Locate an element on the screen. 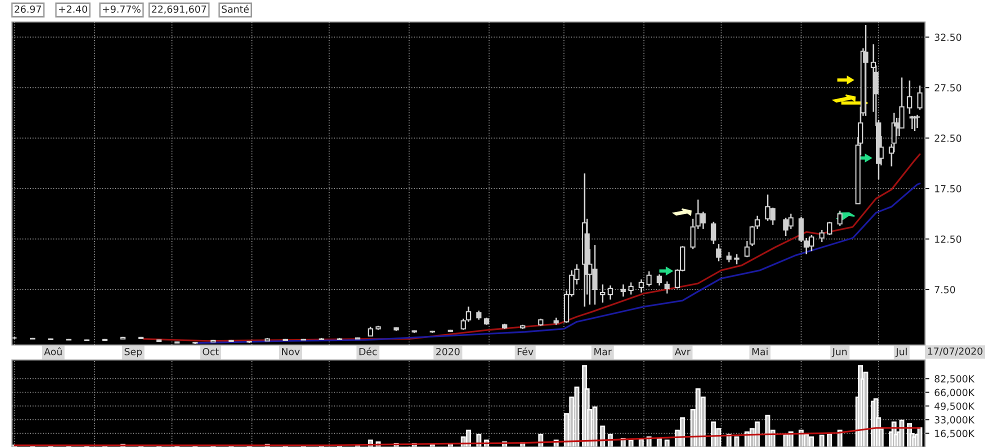  x-tick-label: Avr is located at coordinates (682, 352).